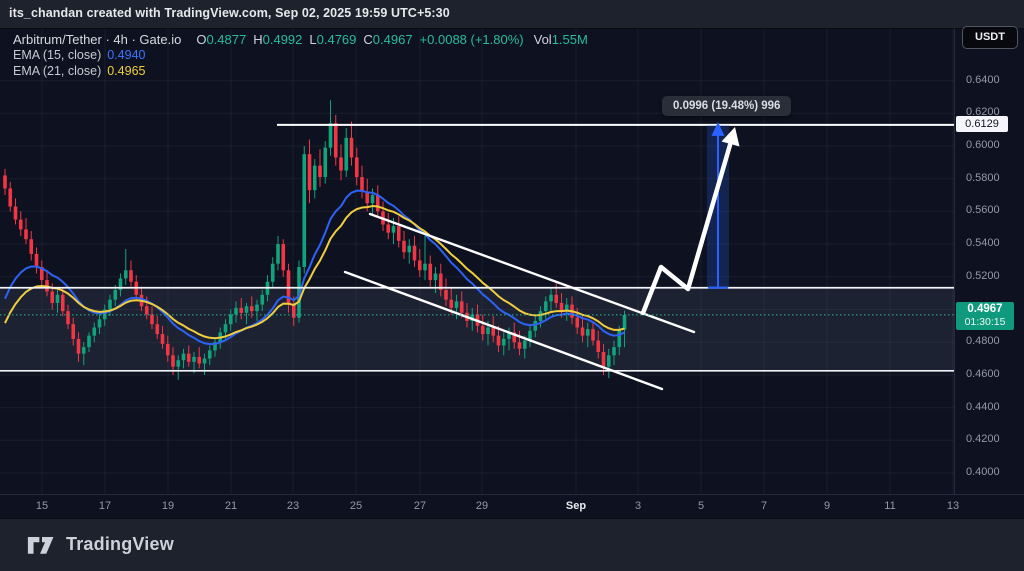  Describe the element at coordinates (97, 39) in the screenshot. I see `symbol-title: Arbitrum/Tether · 4h · Gate.io` at that location.